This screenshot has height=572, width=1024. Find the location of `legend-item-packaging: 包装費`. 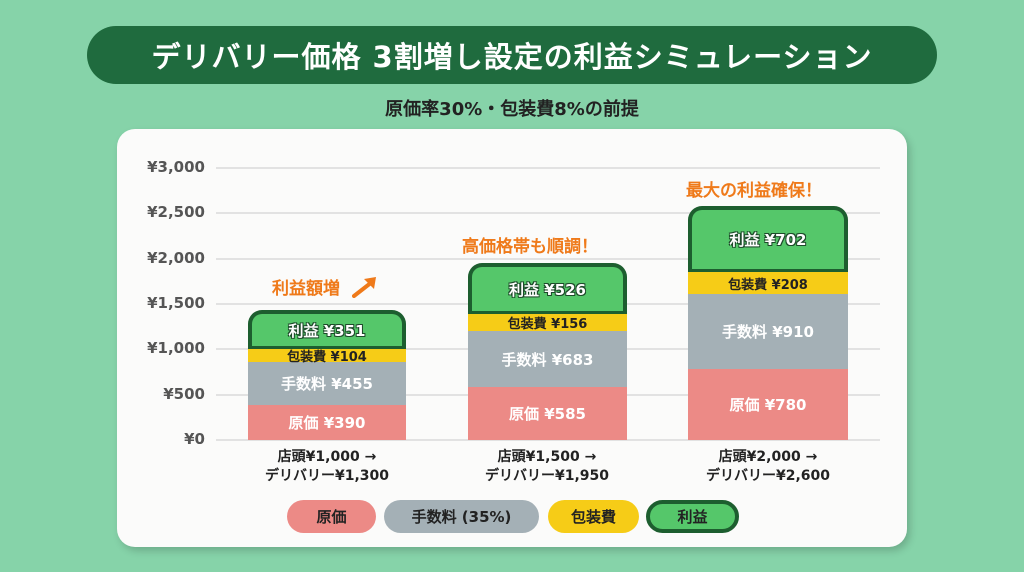

legend-item-packaging: 包装費 is located at coordinates (593, 516).